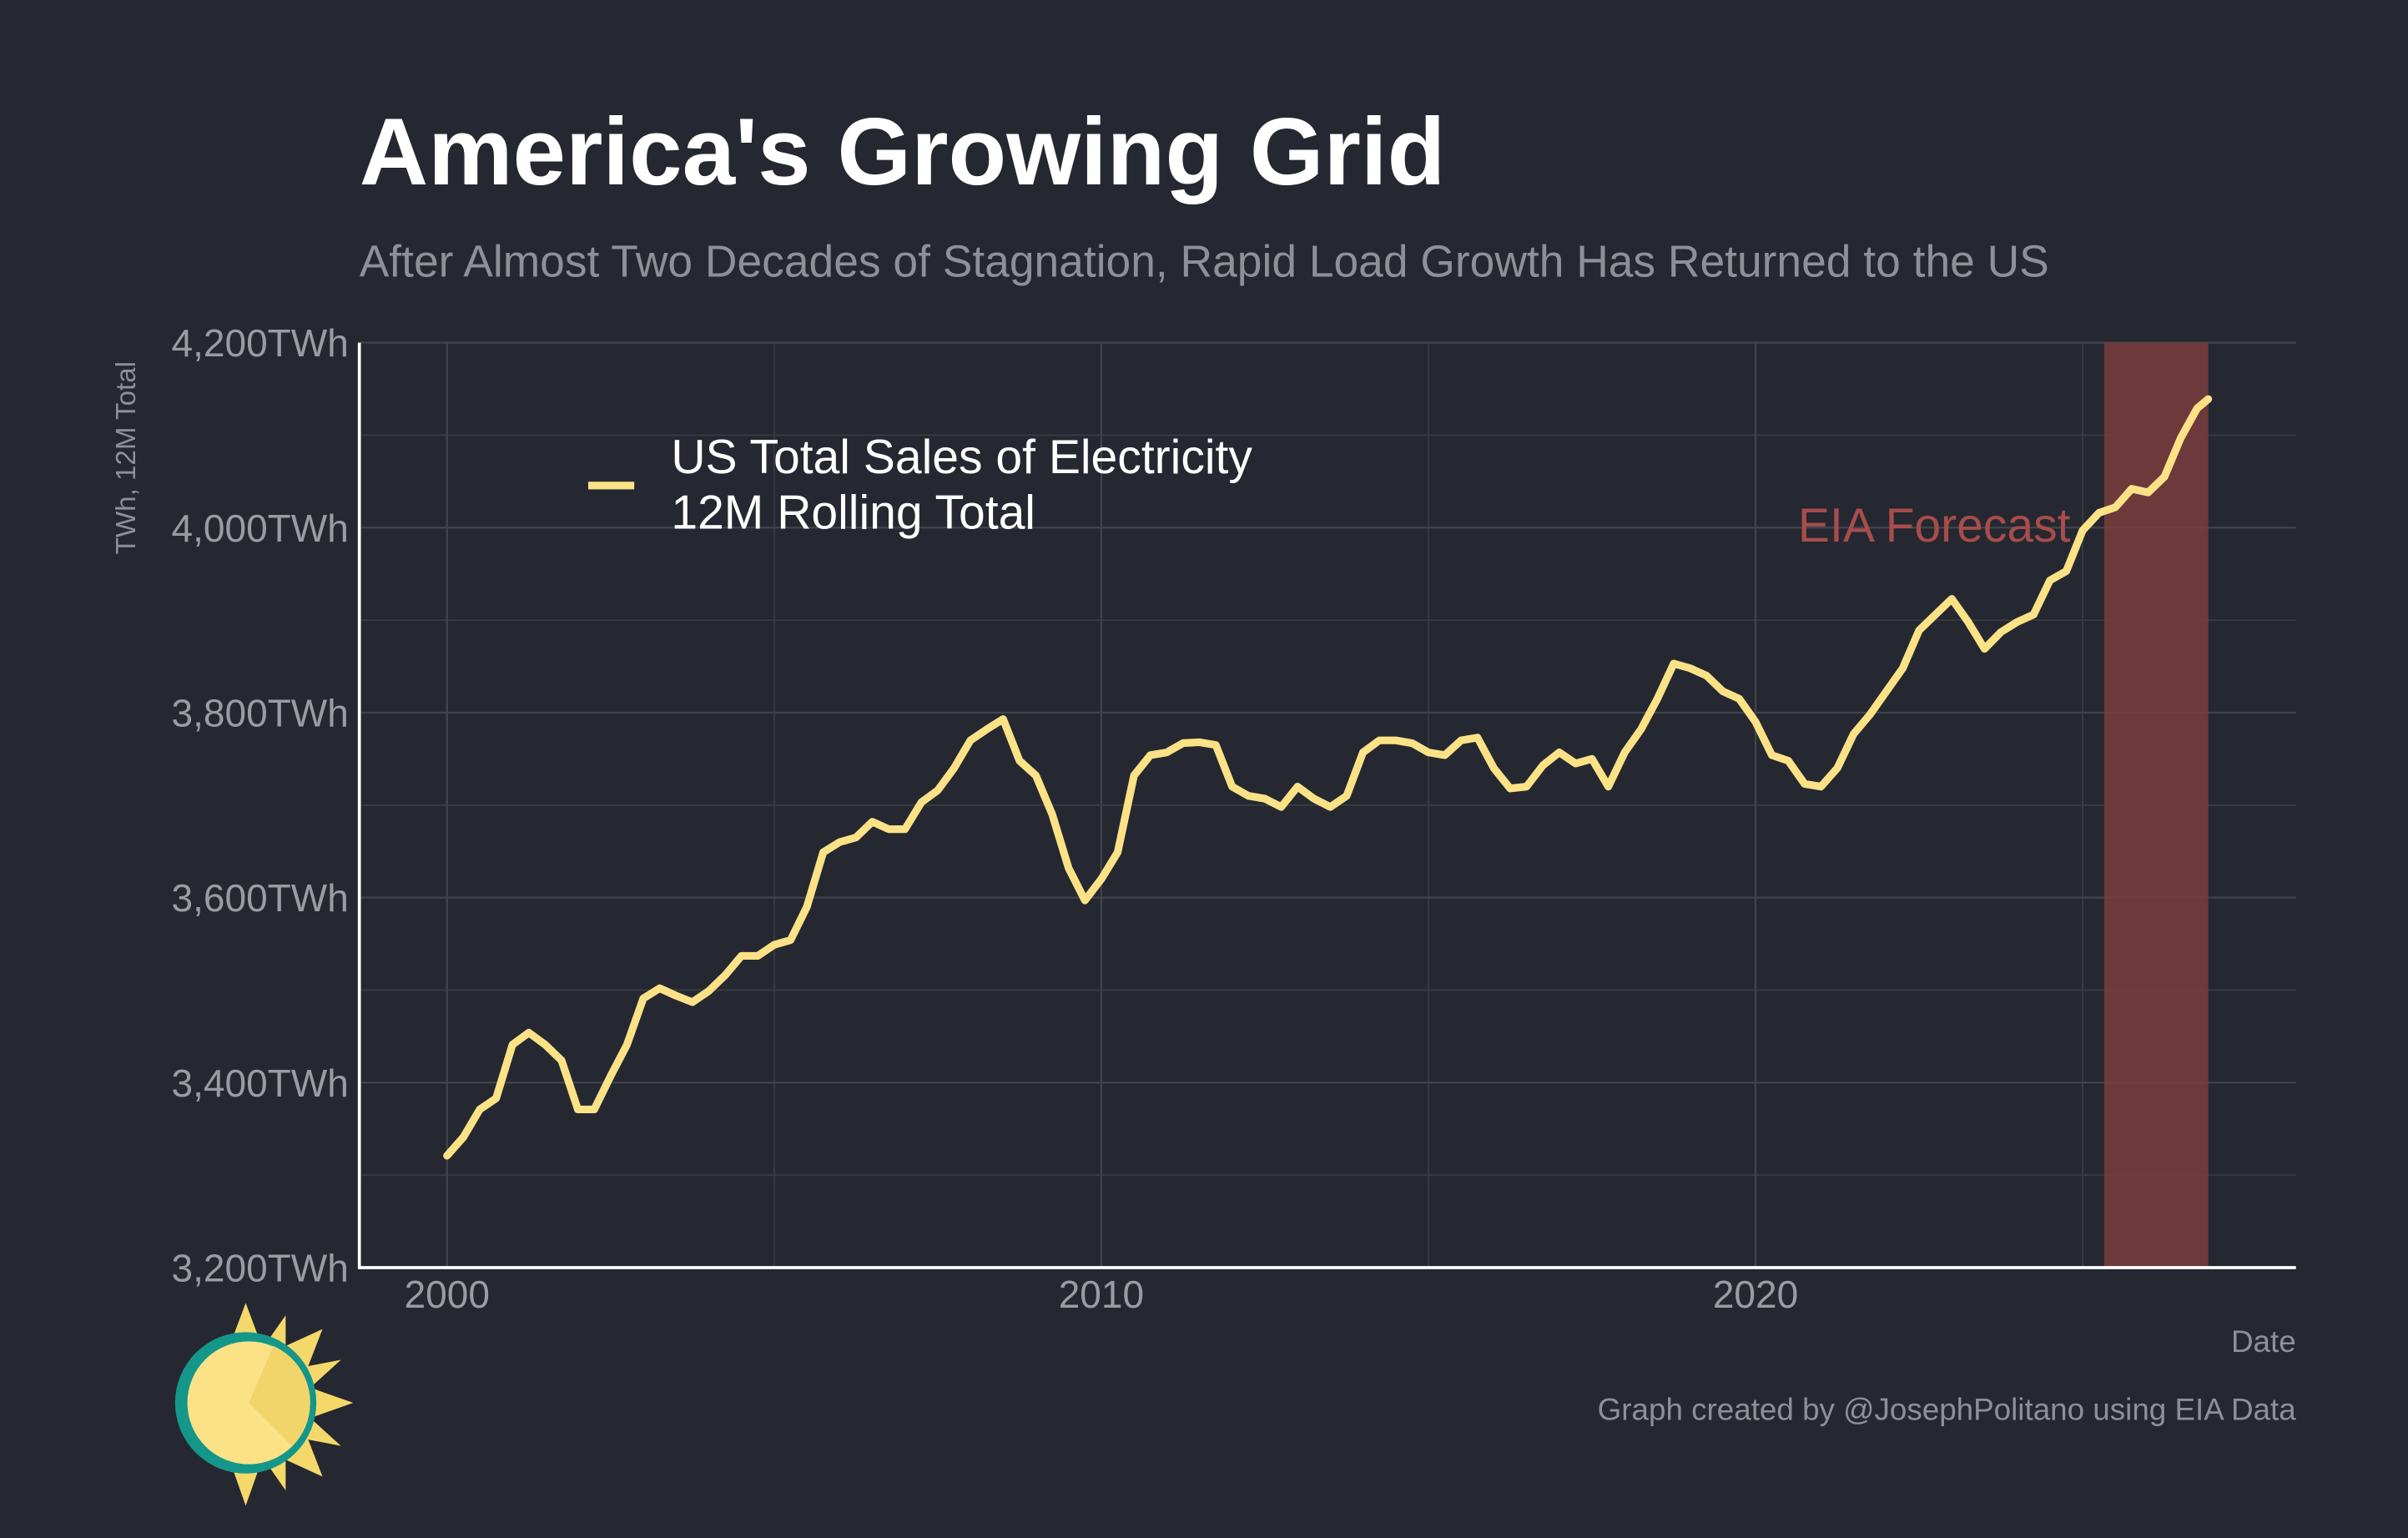 Image resolution: width=2408 pixels, height=1538 pixels. Describe the element at coordinates (260, 898) in the screenshot. I see `y-tick-label: 3,600TWh` at that location.